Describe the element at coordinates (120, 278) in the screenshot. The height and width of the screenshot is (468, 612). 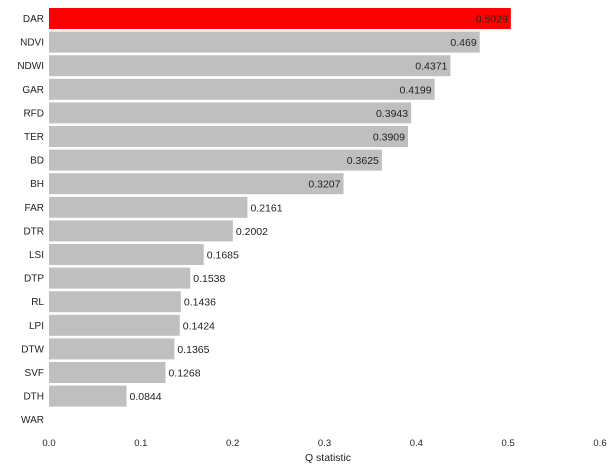
I see `bar-dtp` at that location.